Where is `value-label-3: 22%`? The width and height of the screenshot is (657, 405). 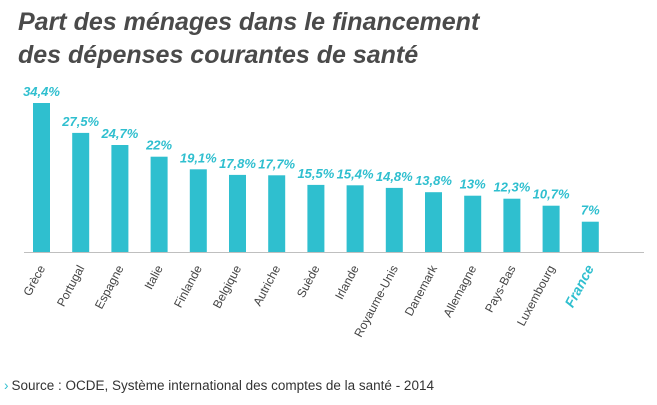 value-label-3: 22% is located at coordinates (158, 145).